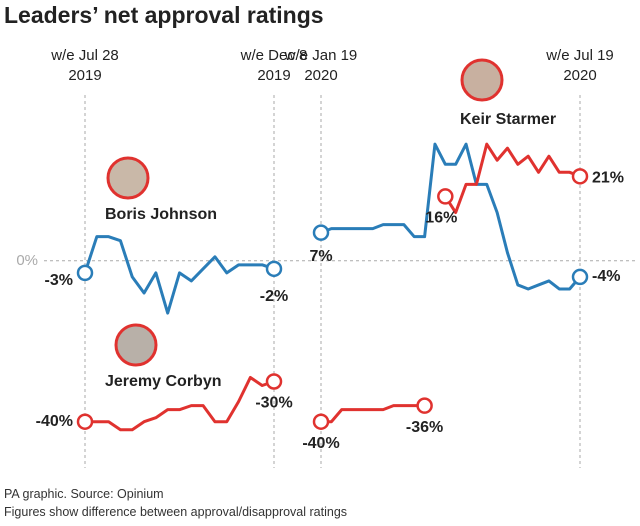 The width and height of the screenshot is (640, 526). What do you see at coordinates (424, 427) in the screenshot?
I see `data-label: -36%` at bounding box center [424, 427].